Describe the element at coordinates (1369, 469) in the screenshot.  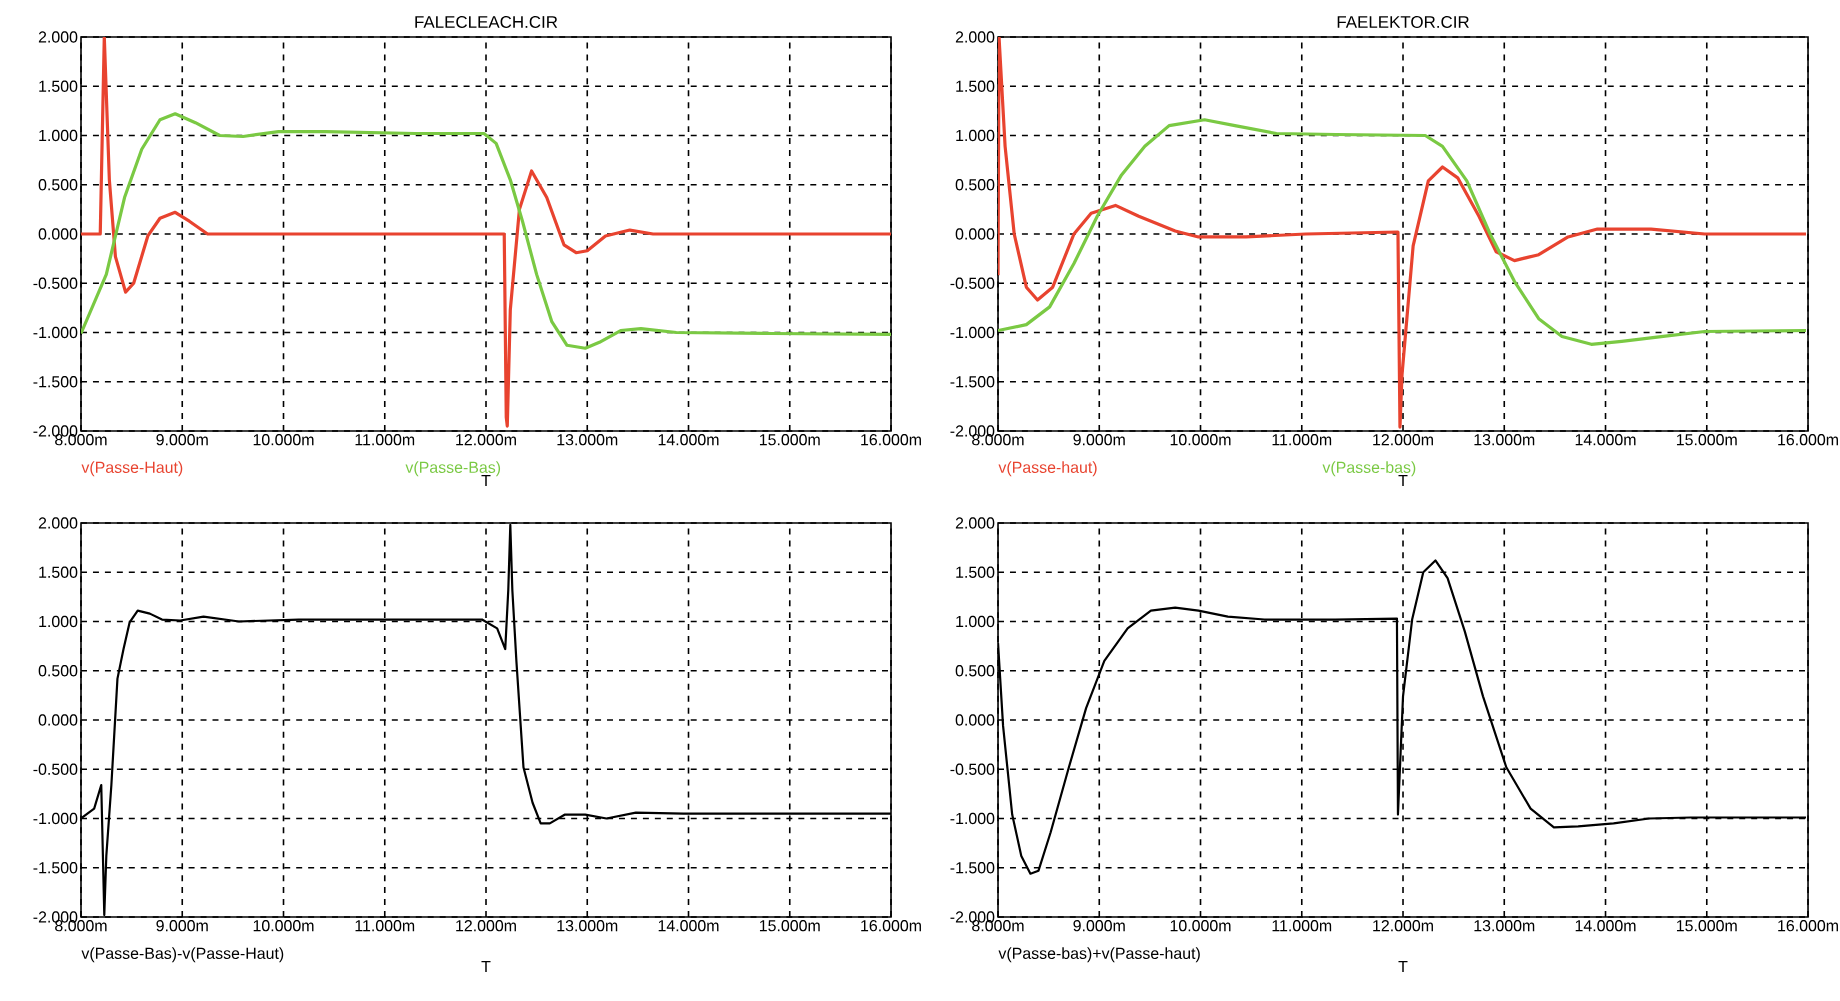
I see `text: v(Passe-bas)` at that location.